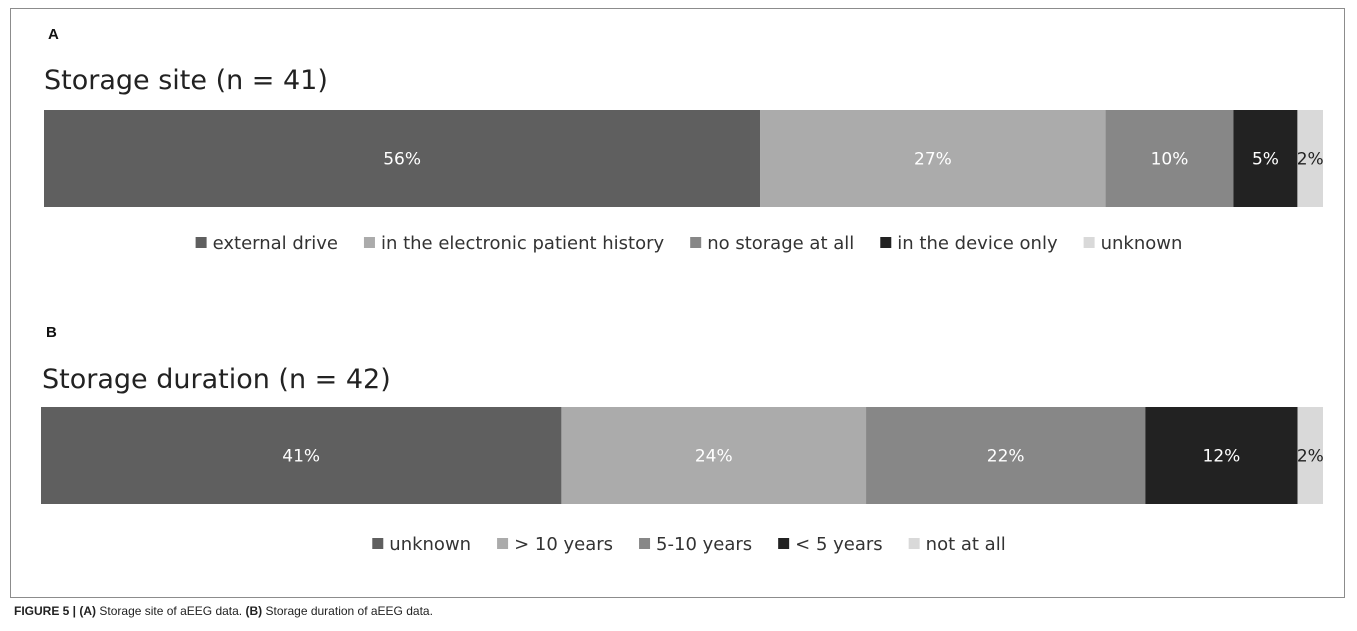 The height and width of the screenshot is (631, 1357). I want to click on bar-label-a-2: 10%, so click(1170, 160).